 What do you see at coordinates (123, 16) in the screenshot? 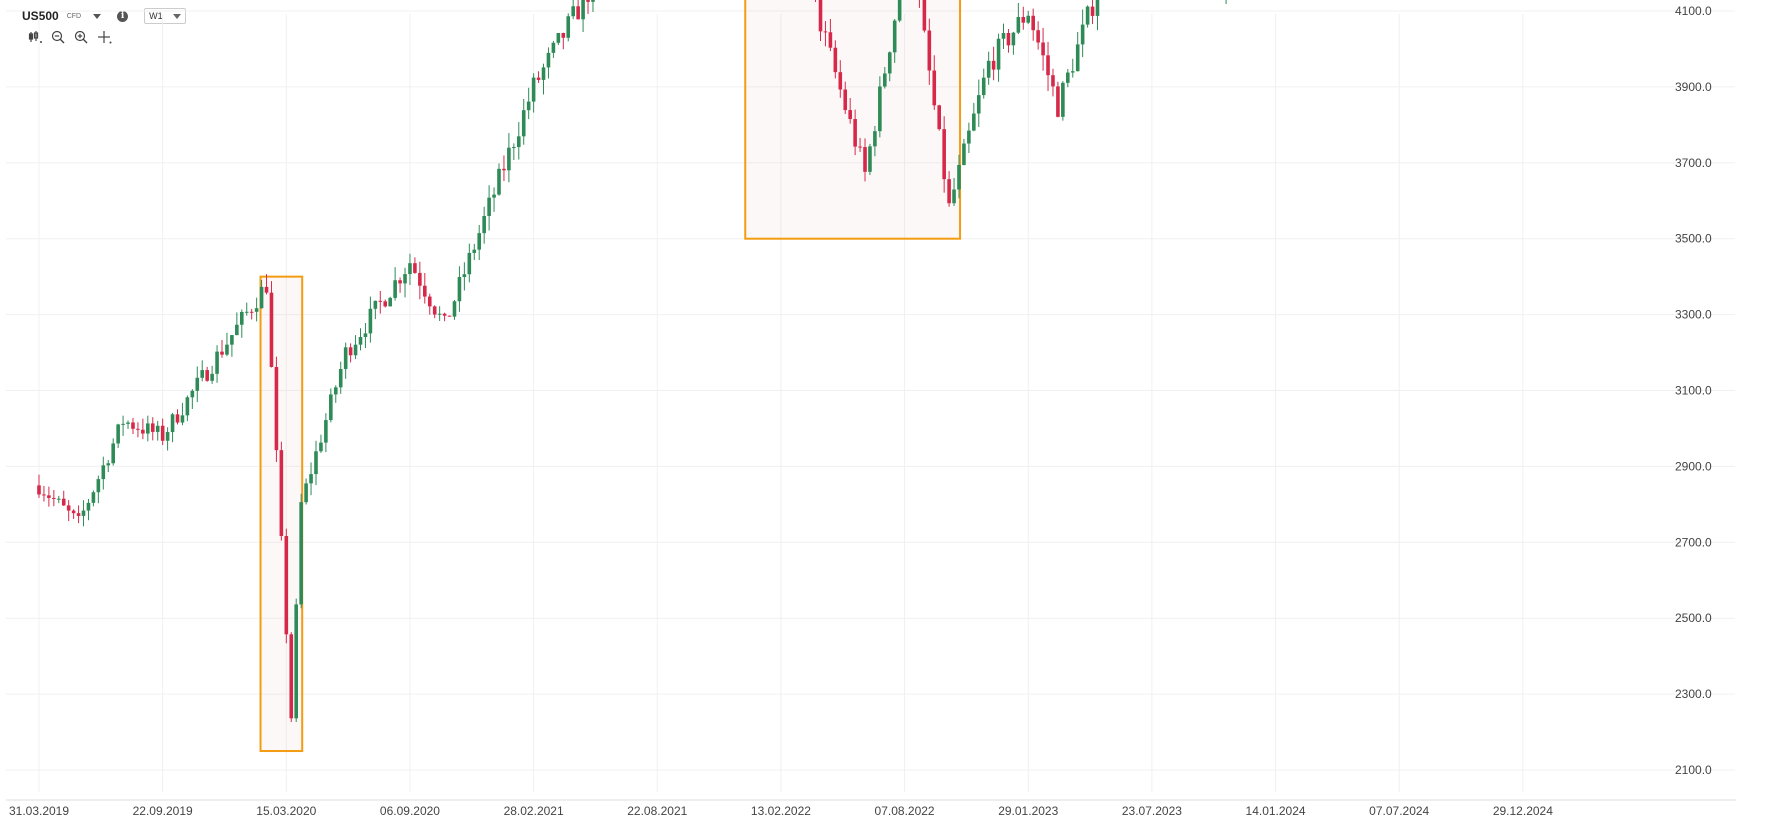
I see `info-icon: i` at bounding box center [123, 16].